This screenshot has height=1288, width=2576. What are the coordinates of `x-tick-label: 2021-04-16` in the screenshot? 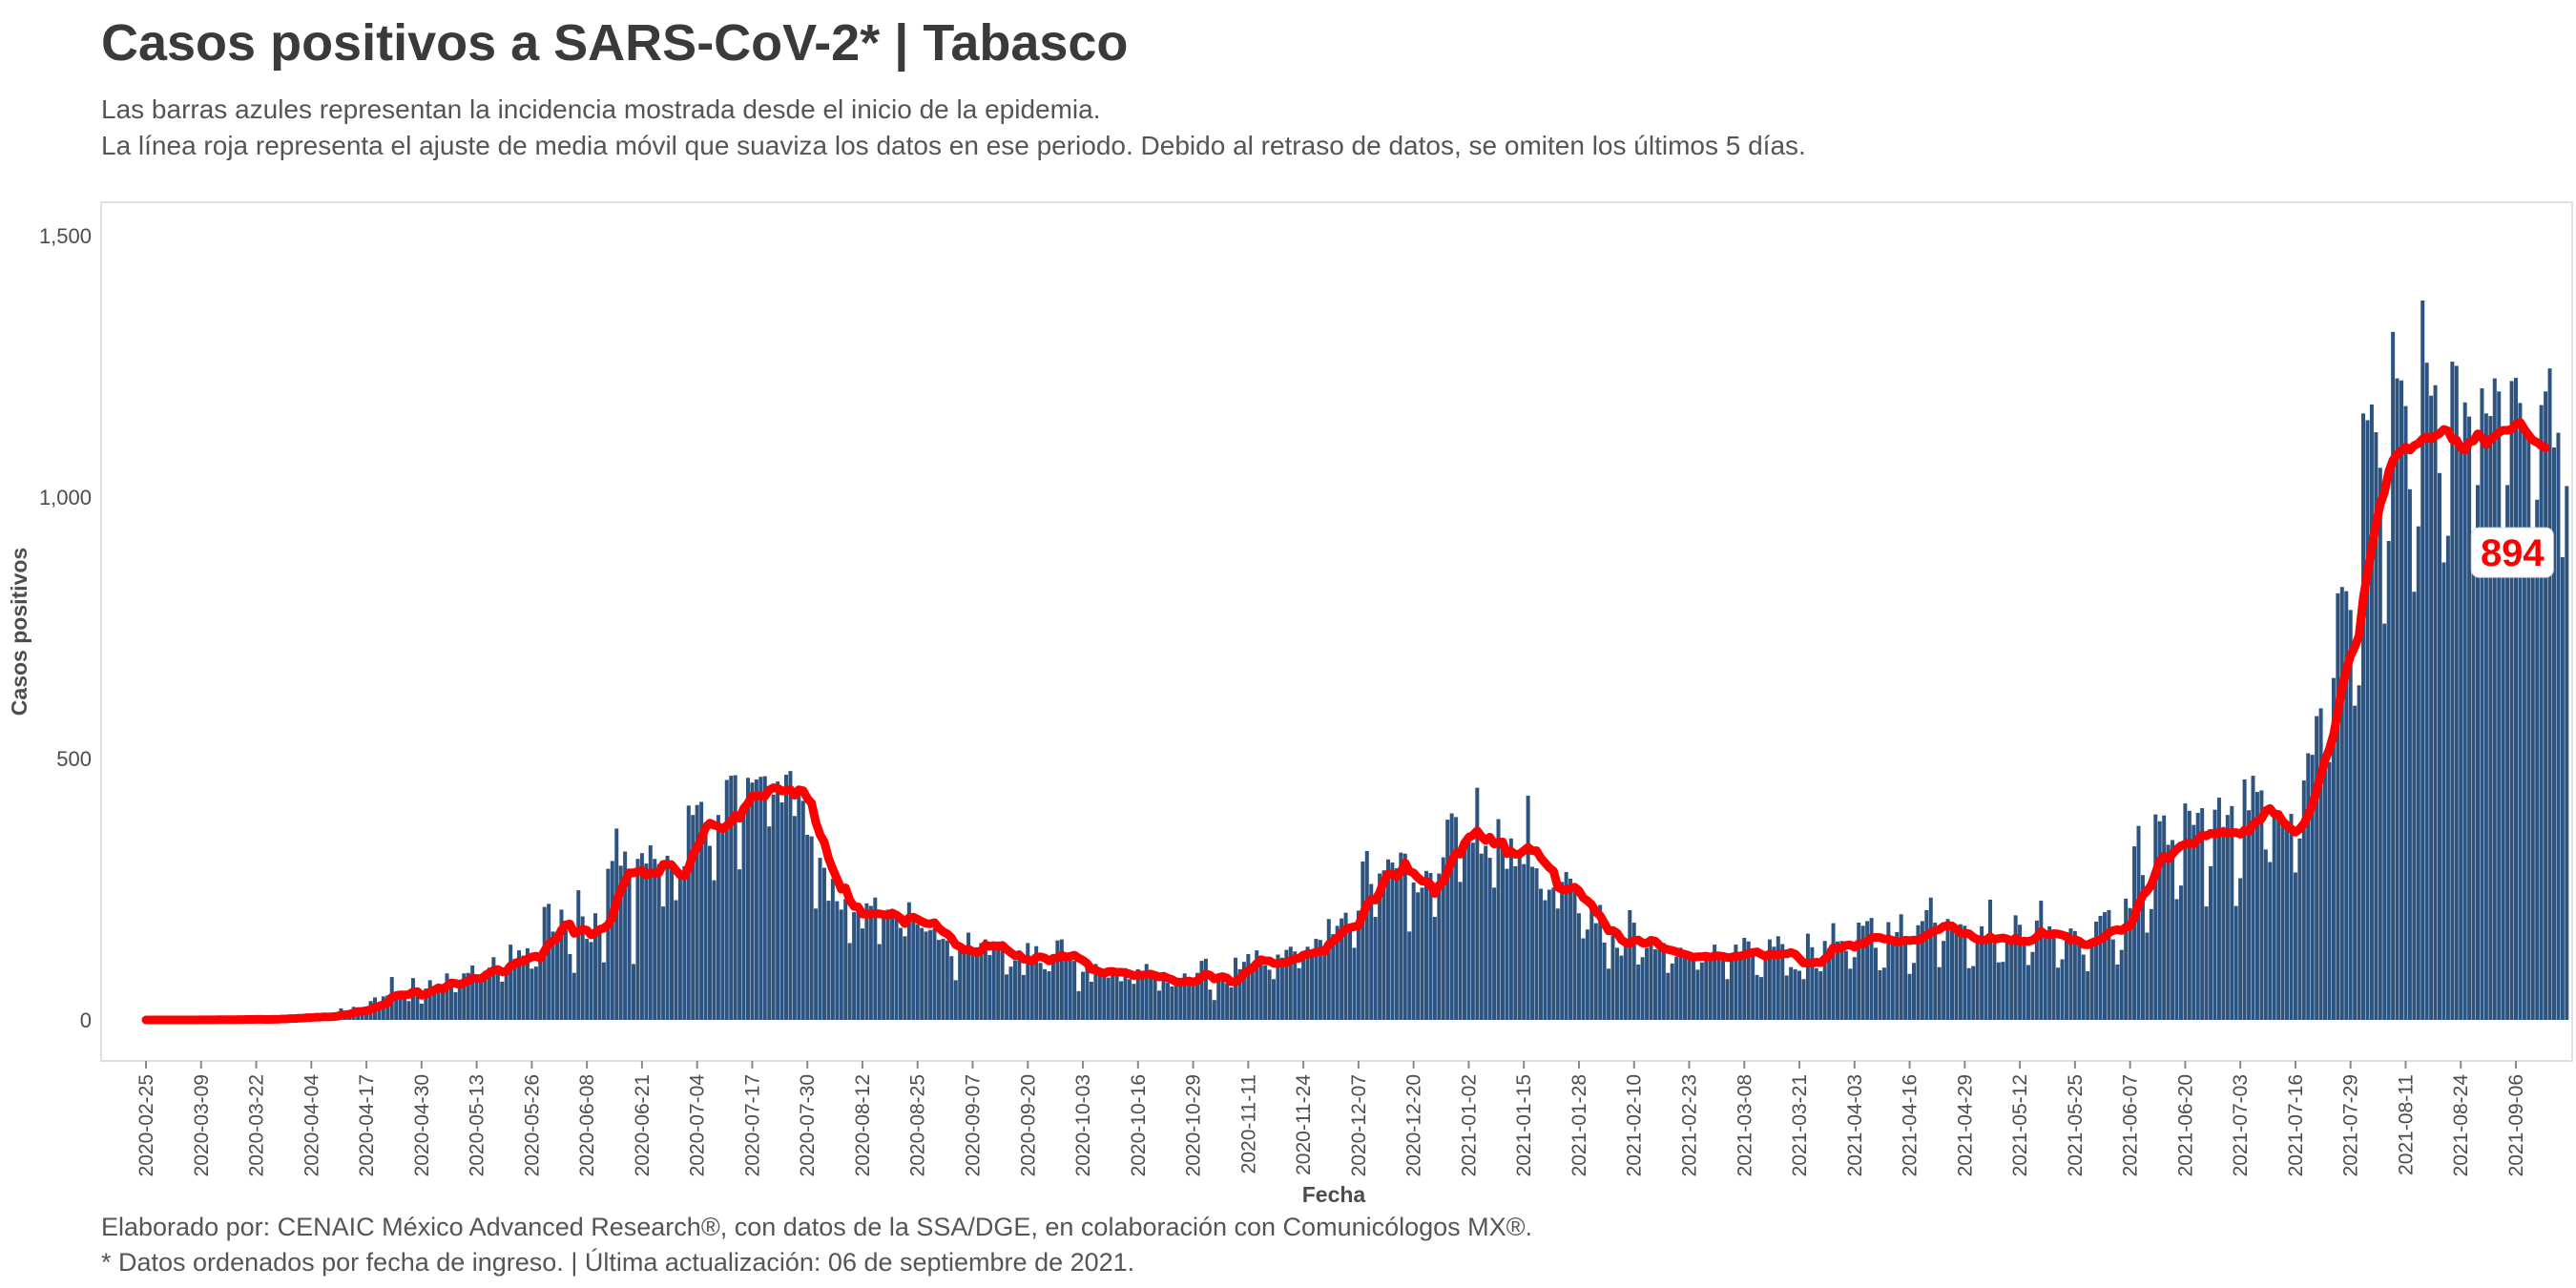 It's located at (1911, 1125).